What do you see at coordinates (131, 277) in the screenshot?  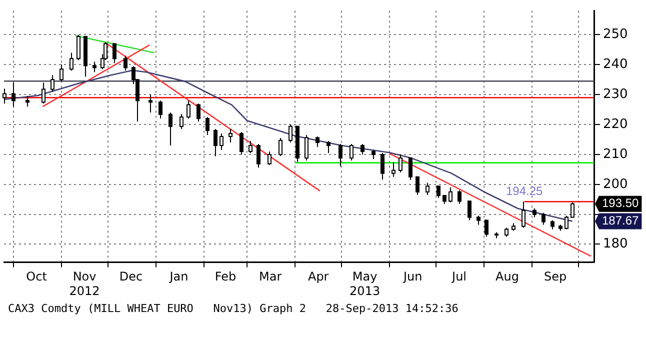 I see `x-tick-label: Dec` at bounding box center [131, 277].